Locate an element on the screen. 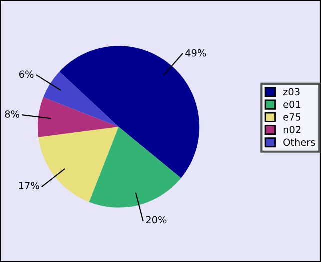 The height and width of the screenshot is (262, 321). legend-label: n02 is located at coordinates (292, 130).